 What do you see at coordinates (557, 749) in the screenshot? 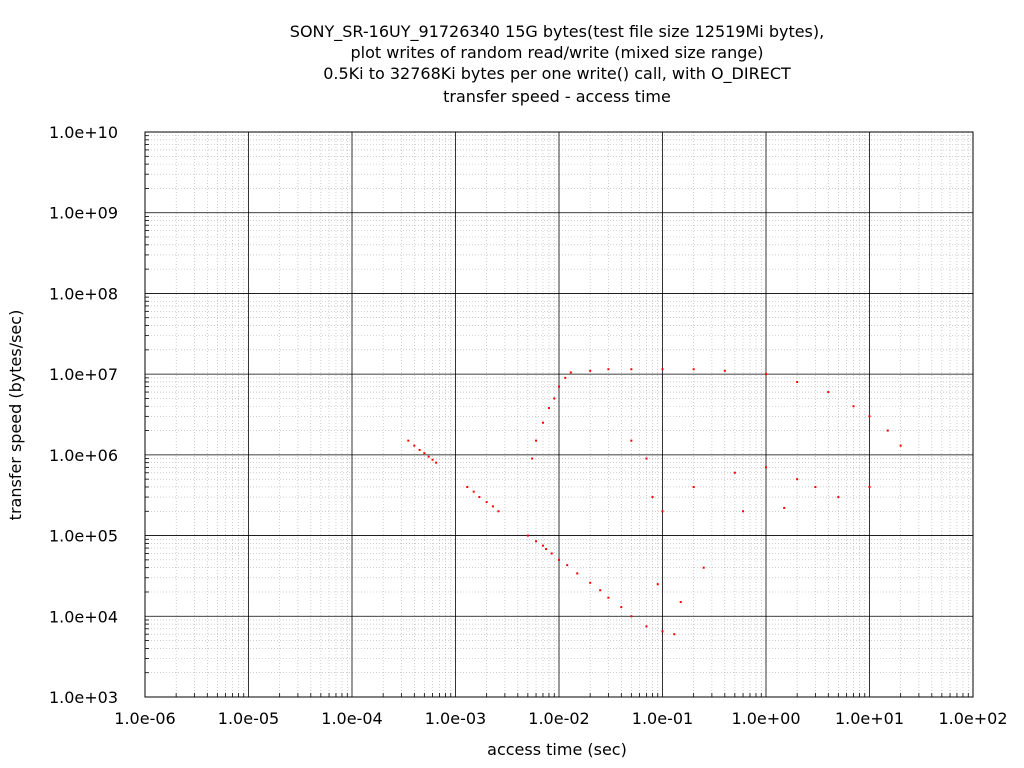
I see `x-axis-label: access time (sec)` at bounding box center [557, 749].